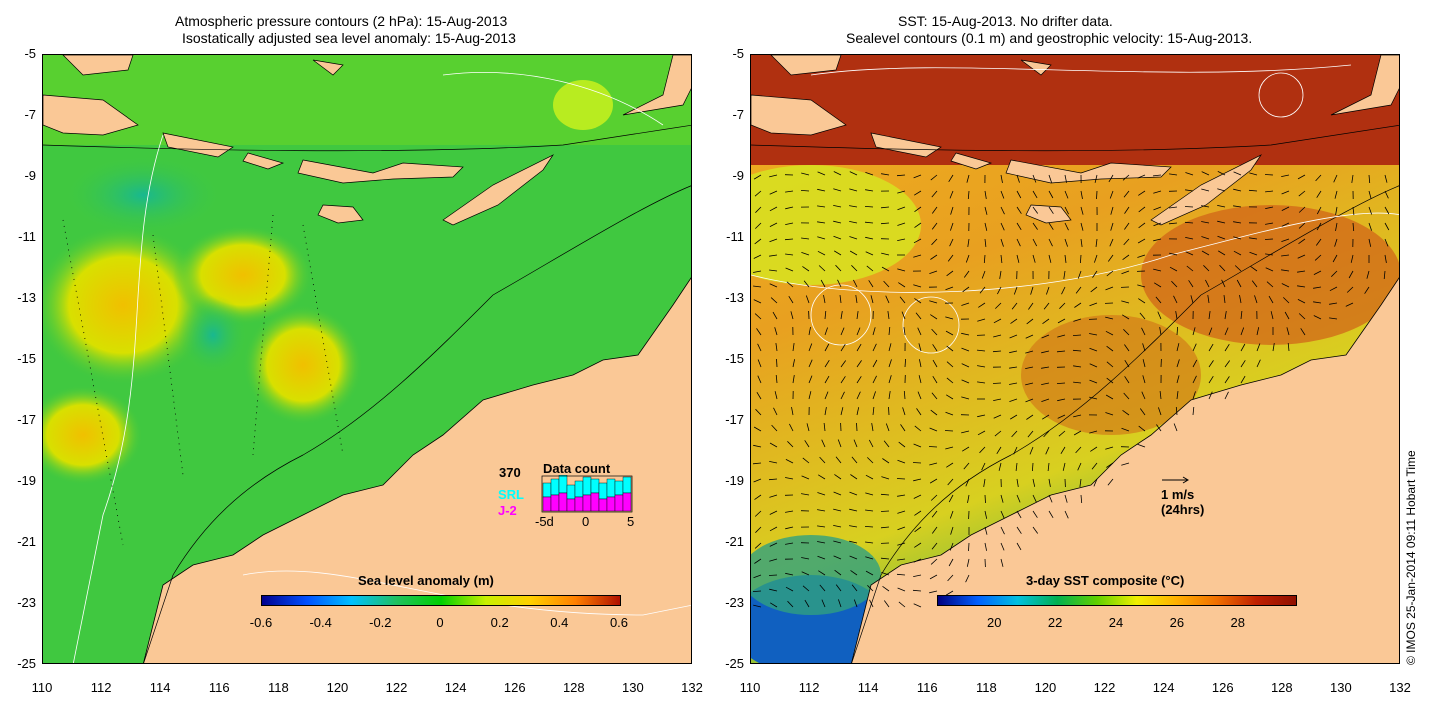 The width and height of the screenshot is (1440, 710). Describe the element at coordinates (559, 622) in the screenshot. I see `colorbar-tick-label: 0.4` at that location.